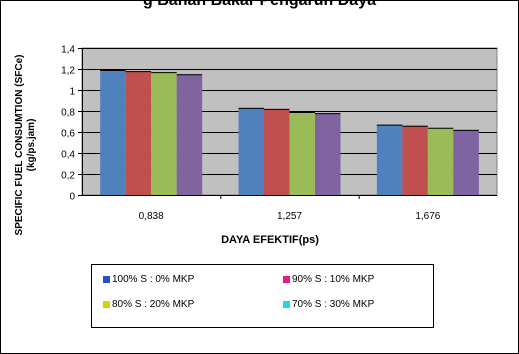  Describe the element at coordinates (270, 240) in the screenshot. I see `x-axis-label: DAYA EFEKTIF(ps)` at that location.